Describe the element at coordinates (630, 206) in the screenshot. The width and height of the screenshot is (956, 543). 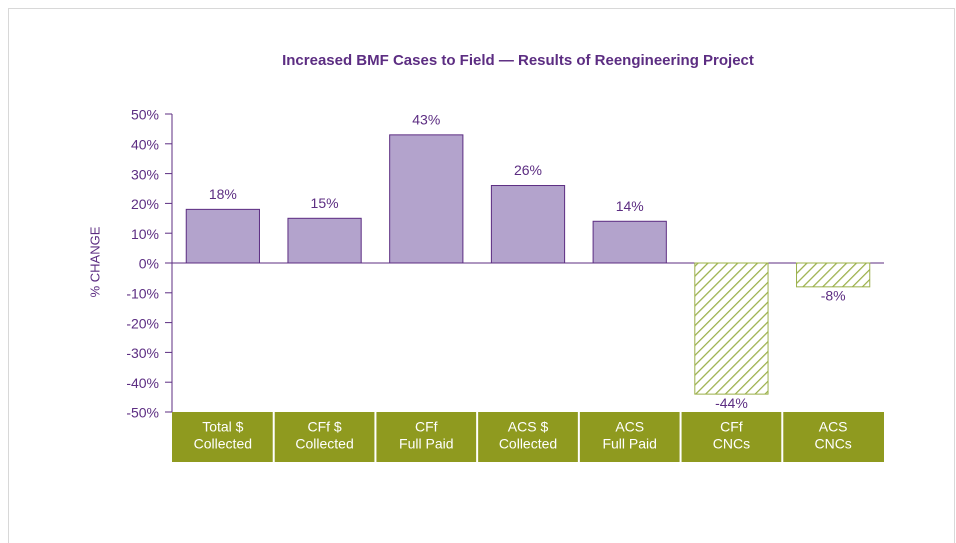
I see `value-label: 14%` at that location.